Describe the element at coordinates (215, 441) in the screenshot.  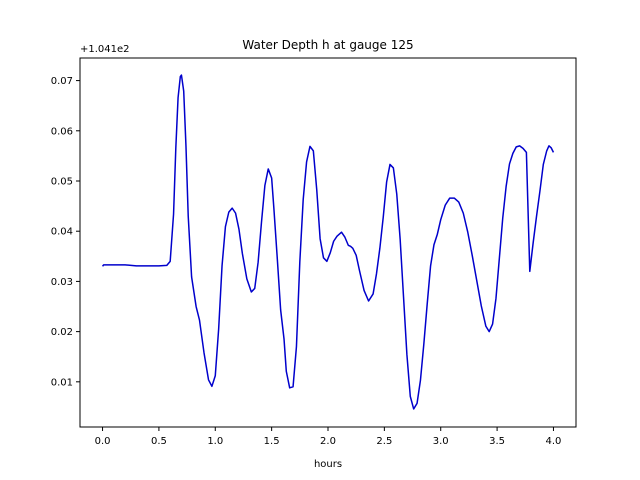
I see `x-tick-label: 1.0` at that location.